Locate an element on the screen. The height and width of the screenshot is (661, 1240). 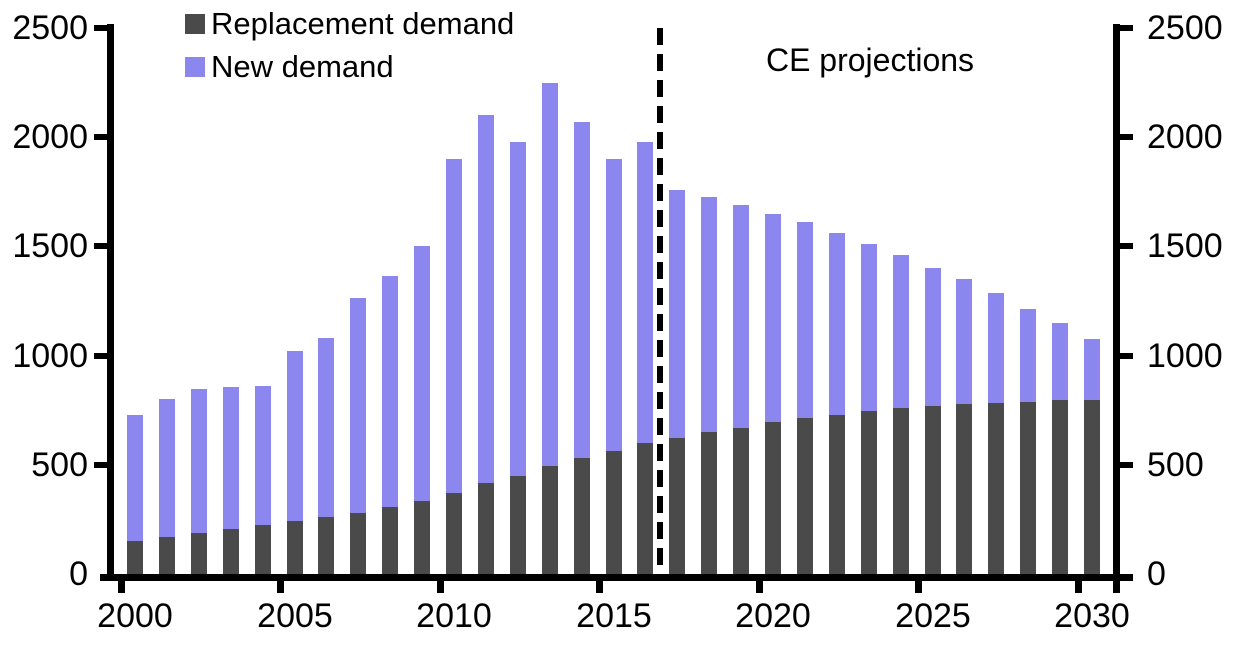
bar-2013-new-demand-segment is located at coordinates (549, 274).